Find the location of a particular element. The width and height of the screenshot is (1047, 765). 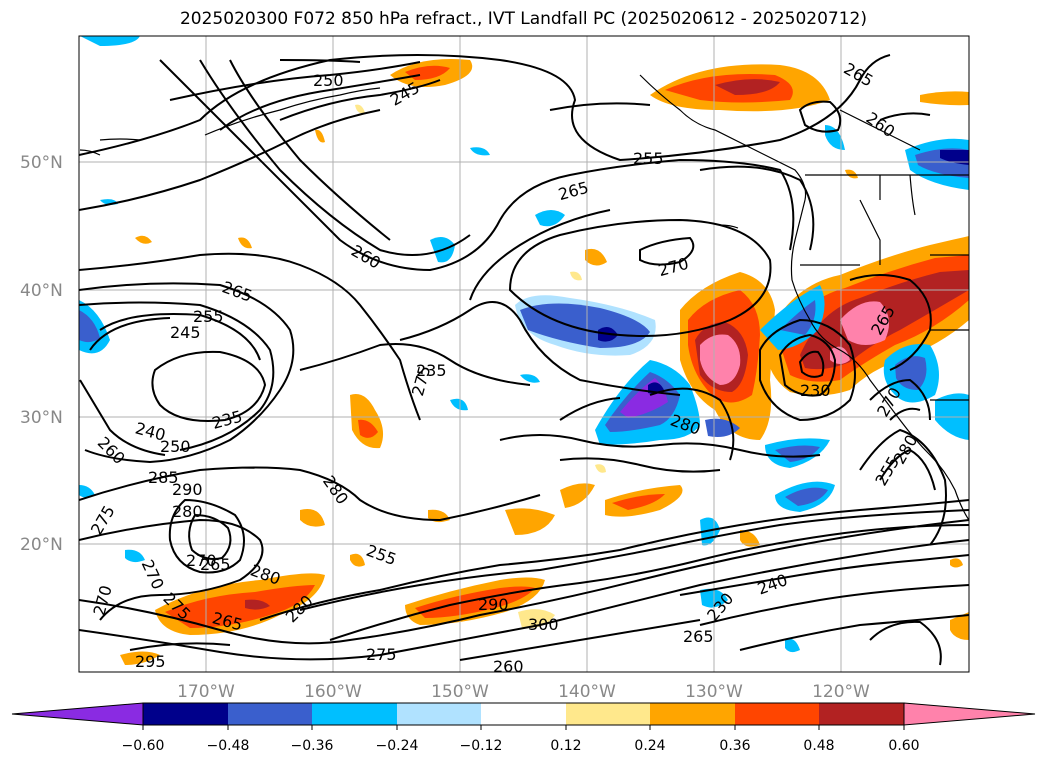

colorbar-tick-label: −0.24 is located at coordinates (397, 746).